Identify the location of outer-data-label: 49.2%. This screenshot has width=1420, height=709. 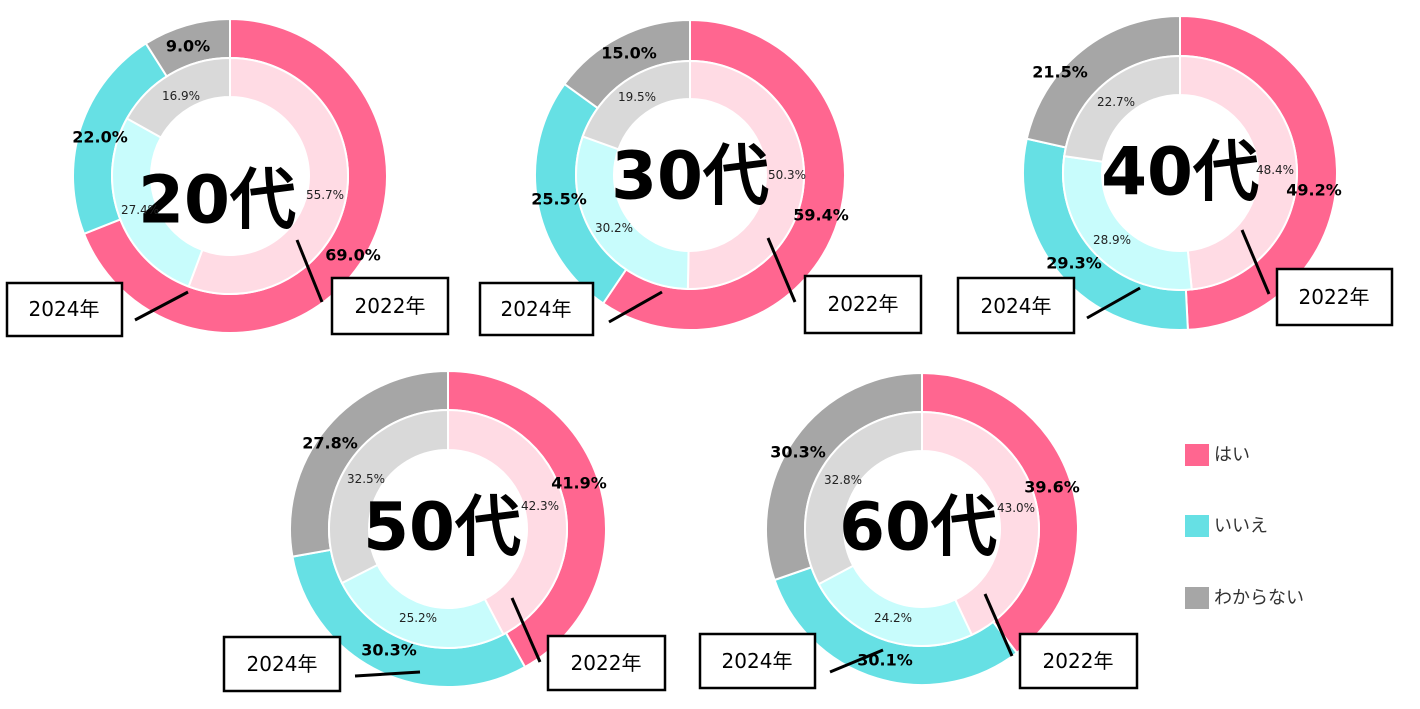
(1314, 190).